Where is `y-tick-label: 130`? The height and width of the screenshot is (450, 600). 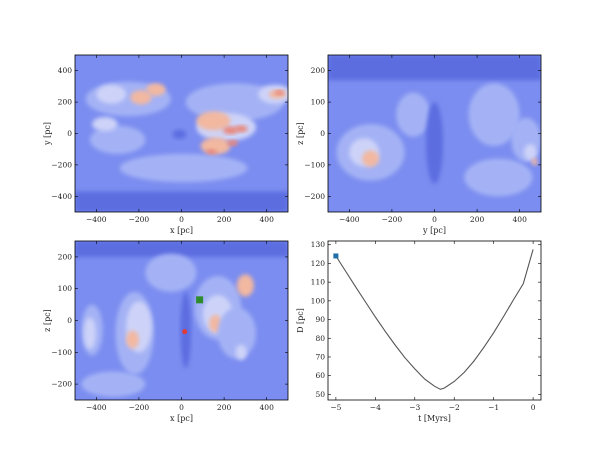 y-tick-label: 130 is located at coordinates (318, 244).